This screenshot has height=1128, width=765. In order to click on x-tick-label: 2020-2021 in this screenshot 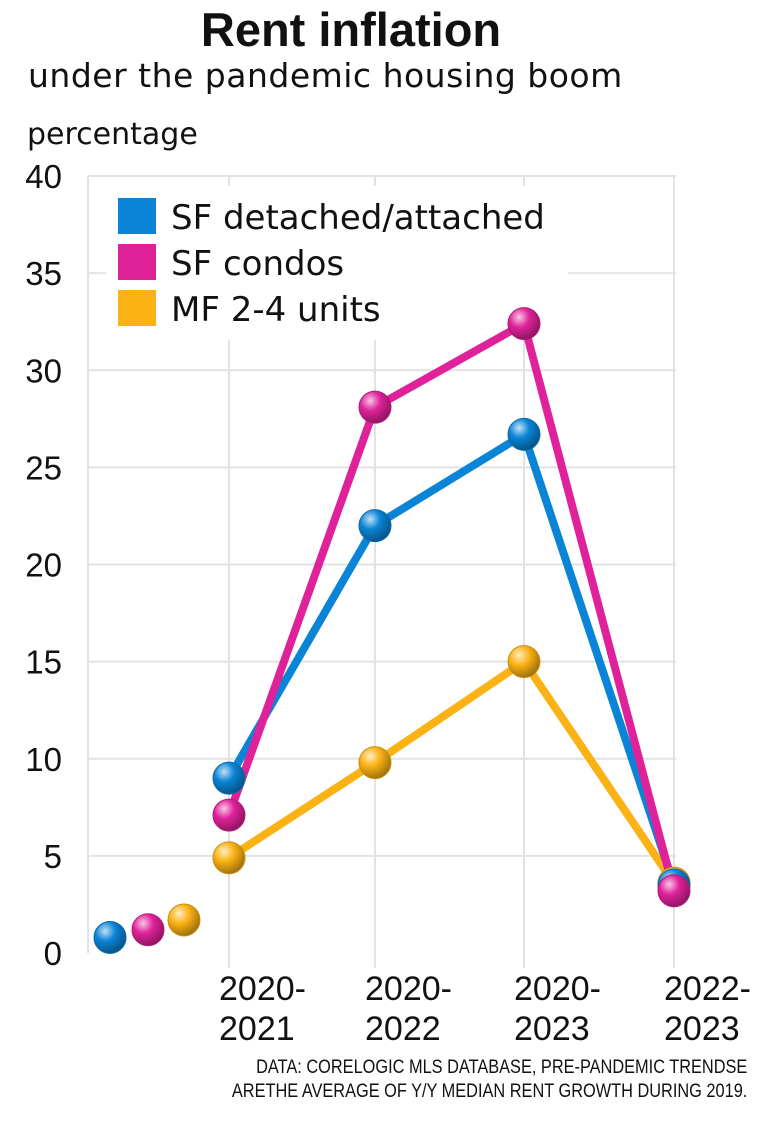, I will do `click(262, 1009)`.